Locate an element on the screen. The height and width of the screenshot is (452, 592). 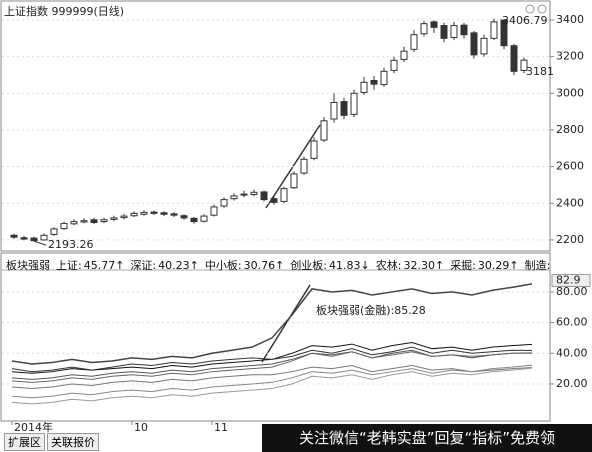
legend-entry: 中小板: 30.76↑ is located at coordinates (244, 265).